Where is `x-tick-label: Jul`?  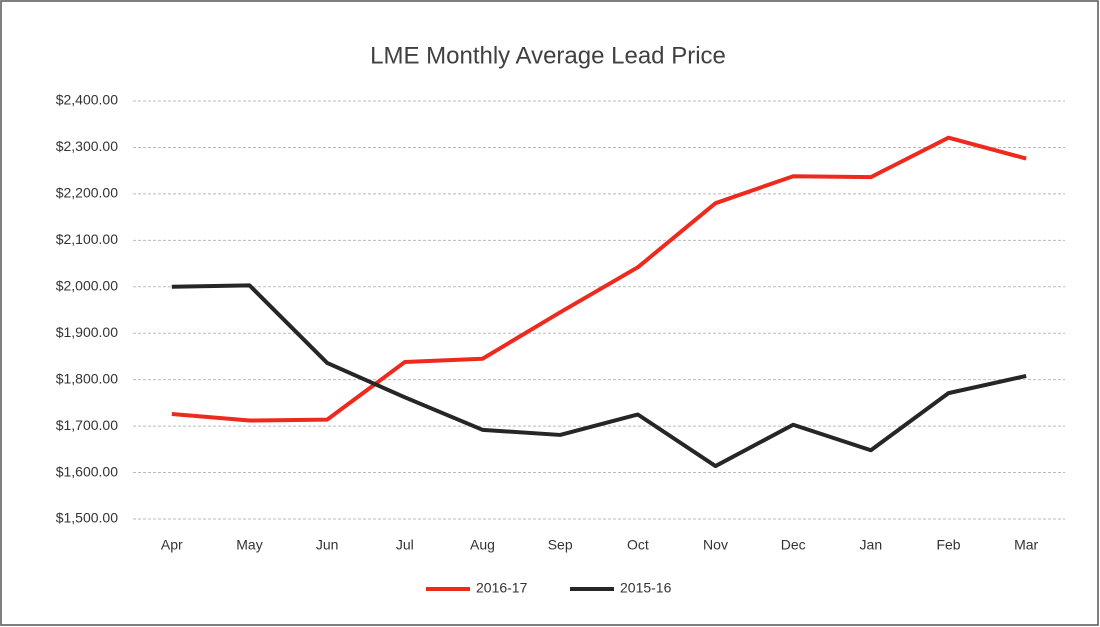 x-tick-label: Jul is located at coordinates (405, 545).